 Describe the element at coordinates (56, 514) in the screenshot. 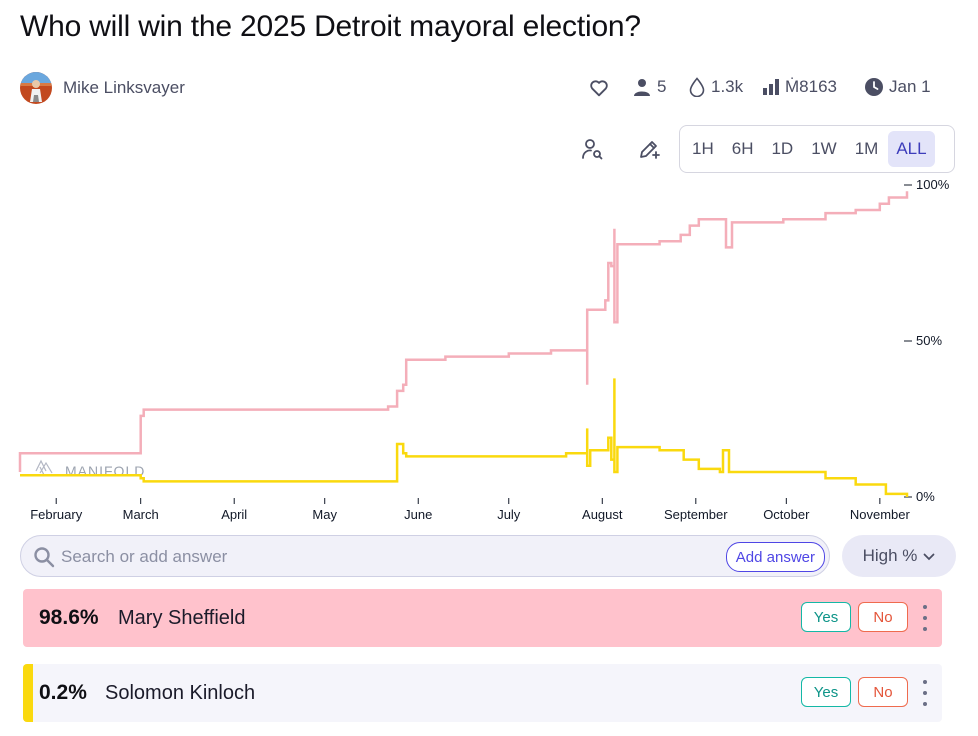

I see `x-tick-label: February` at that location.